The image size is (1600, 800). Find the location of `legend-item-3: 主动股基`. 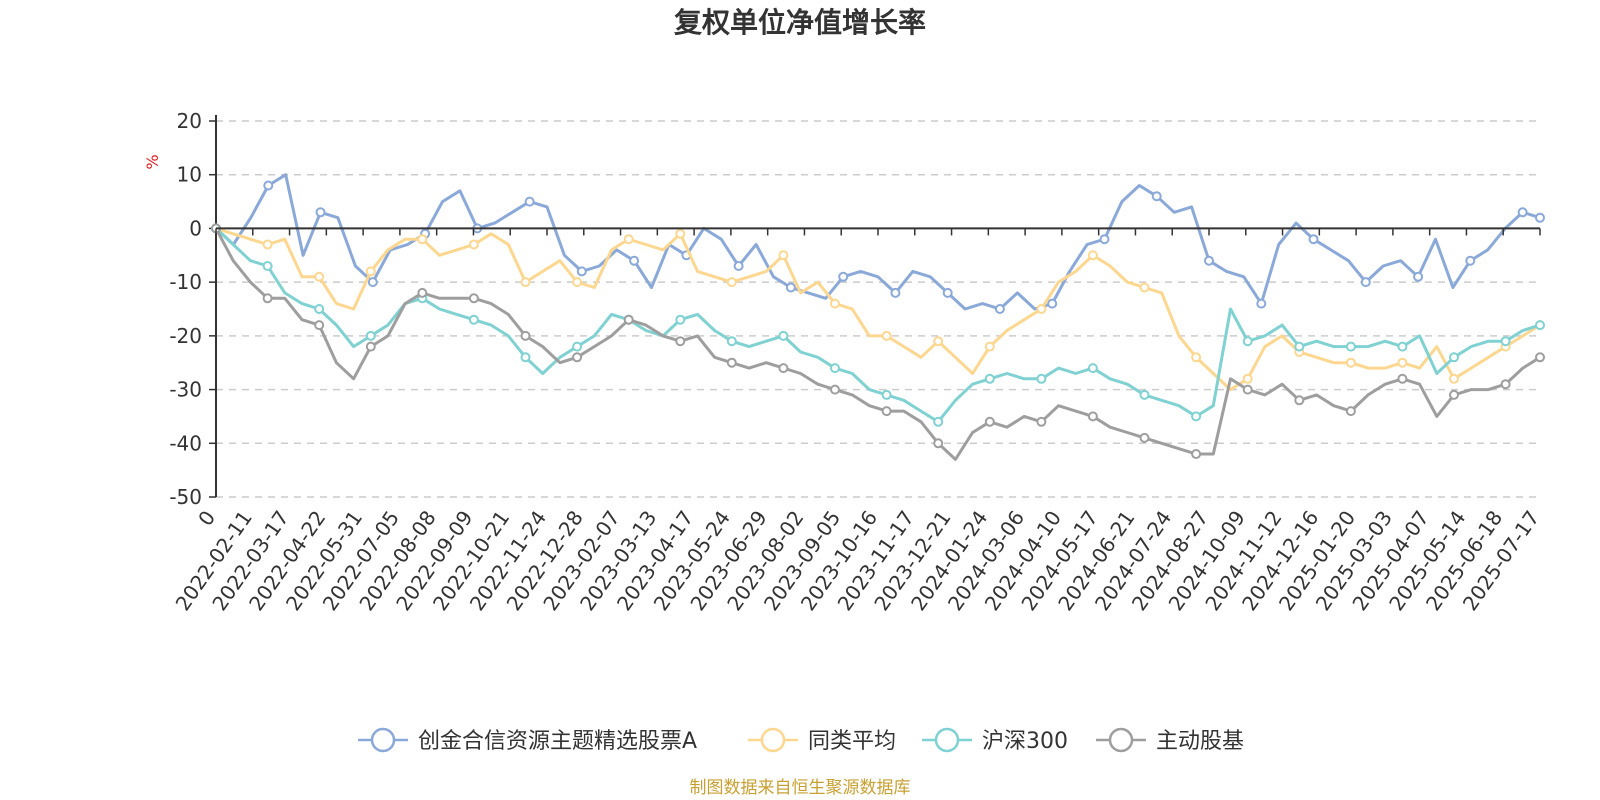

legend-item-3: 主动股基 is located at coordinates (1170, 740).